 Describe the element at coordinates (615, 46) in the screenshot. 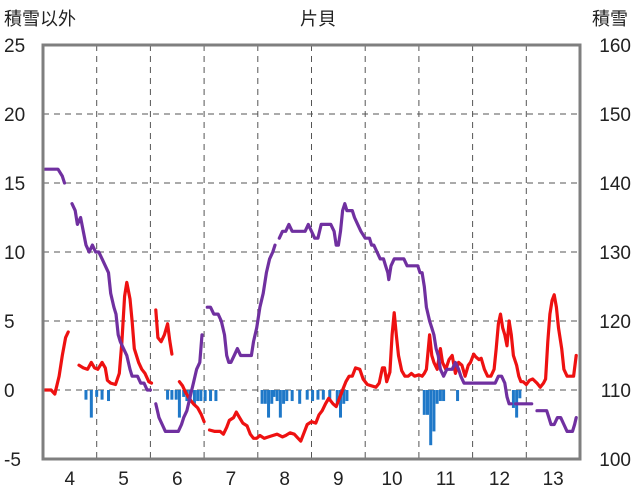

I see `right-tick-label: 160` at that location.